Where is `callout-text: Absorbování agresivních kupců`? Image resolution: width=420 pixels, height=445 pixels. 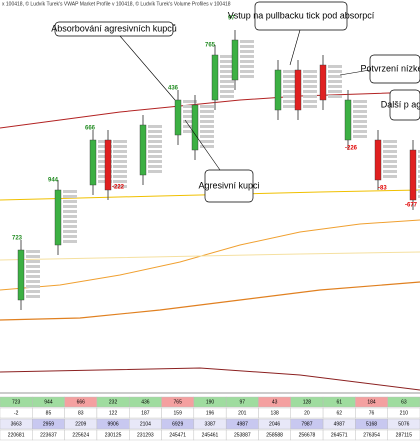
callout-text: Absorbování agresivních kupců is located at coordinates (114, 28).